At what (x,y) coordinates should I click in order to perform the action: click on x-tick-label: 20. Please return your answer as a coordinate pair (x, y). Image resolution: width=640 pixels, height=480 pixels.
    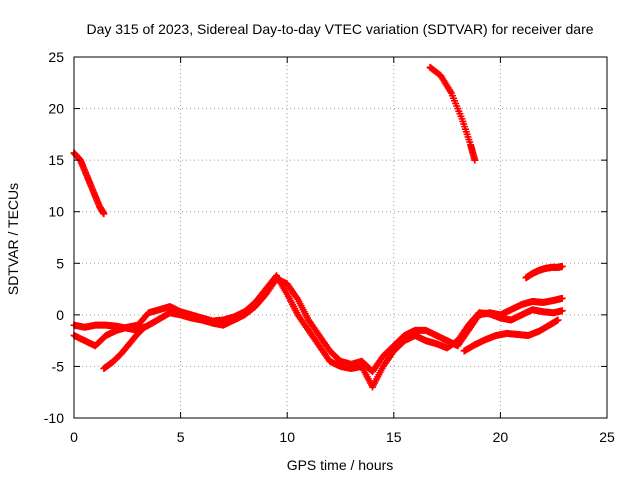
    Looking at the image, I should click on (501, 437).